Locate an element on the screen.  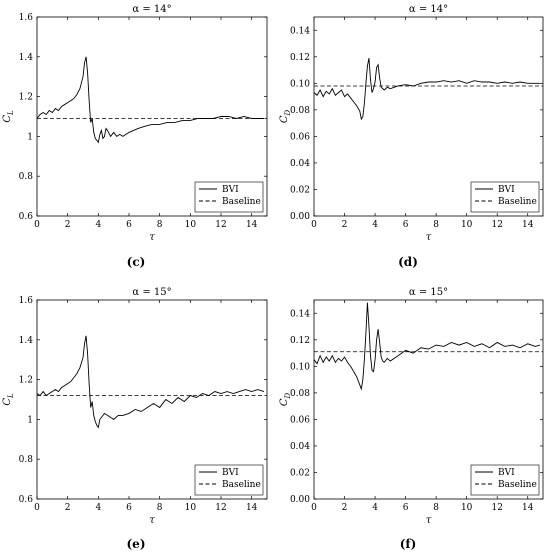
y-tick-label: 0.8 is located at coordinates (26, 177).